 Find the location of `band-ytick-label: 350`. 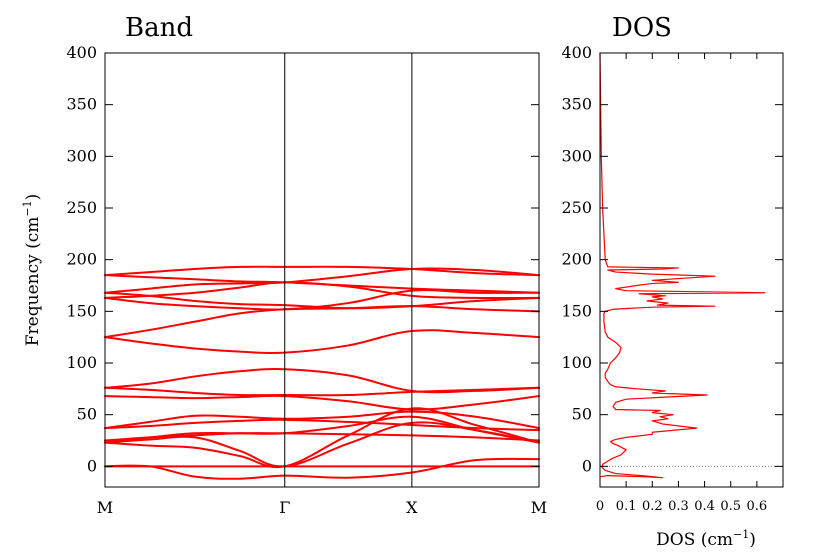

band-ytick-label: 350 is located at coordinates (81, 104).